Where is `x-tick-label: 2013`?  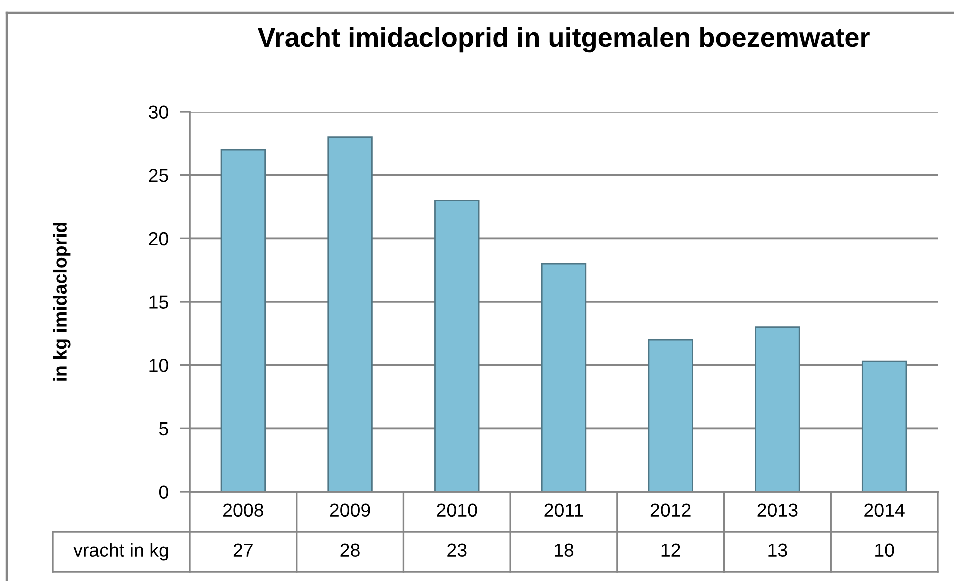
x-tick-label: 2013 is located at coordinates (778, 511).